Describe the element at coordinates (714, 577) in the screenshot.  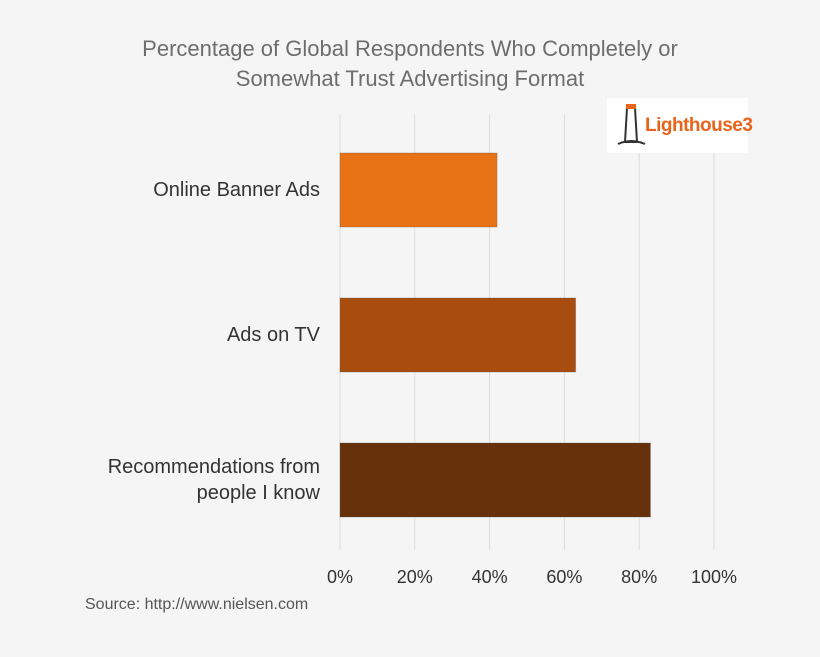
I see `x-tick-label: 100%` at that location.